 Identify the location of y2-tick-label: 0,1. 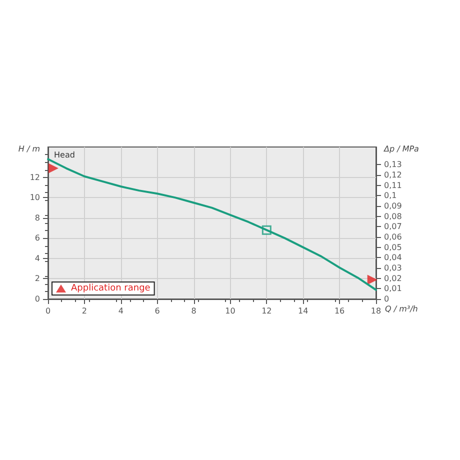
(390, 195).